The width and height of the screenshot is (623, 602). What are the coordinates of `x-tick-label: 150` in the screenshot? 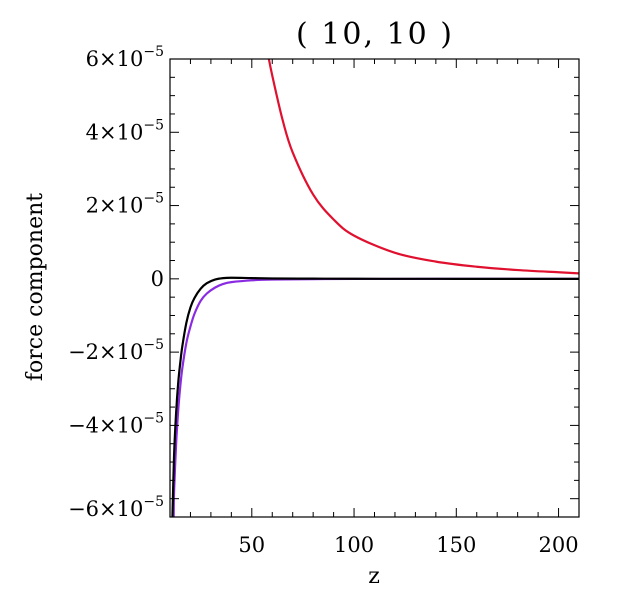 It's located at (456, 545).